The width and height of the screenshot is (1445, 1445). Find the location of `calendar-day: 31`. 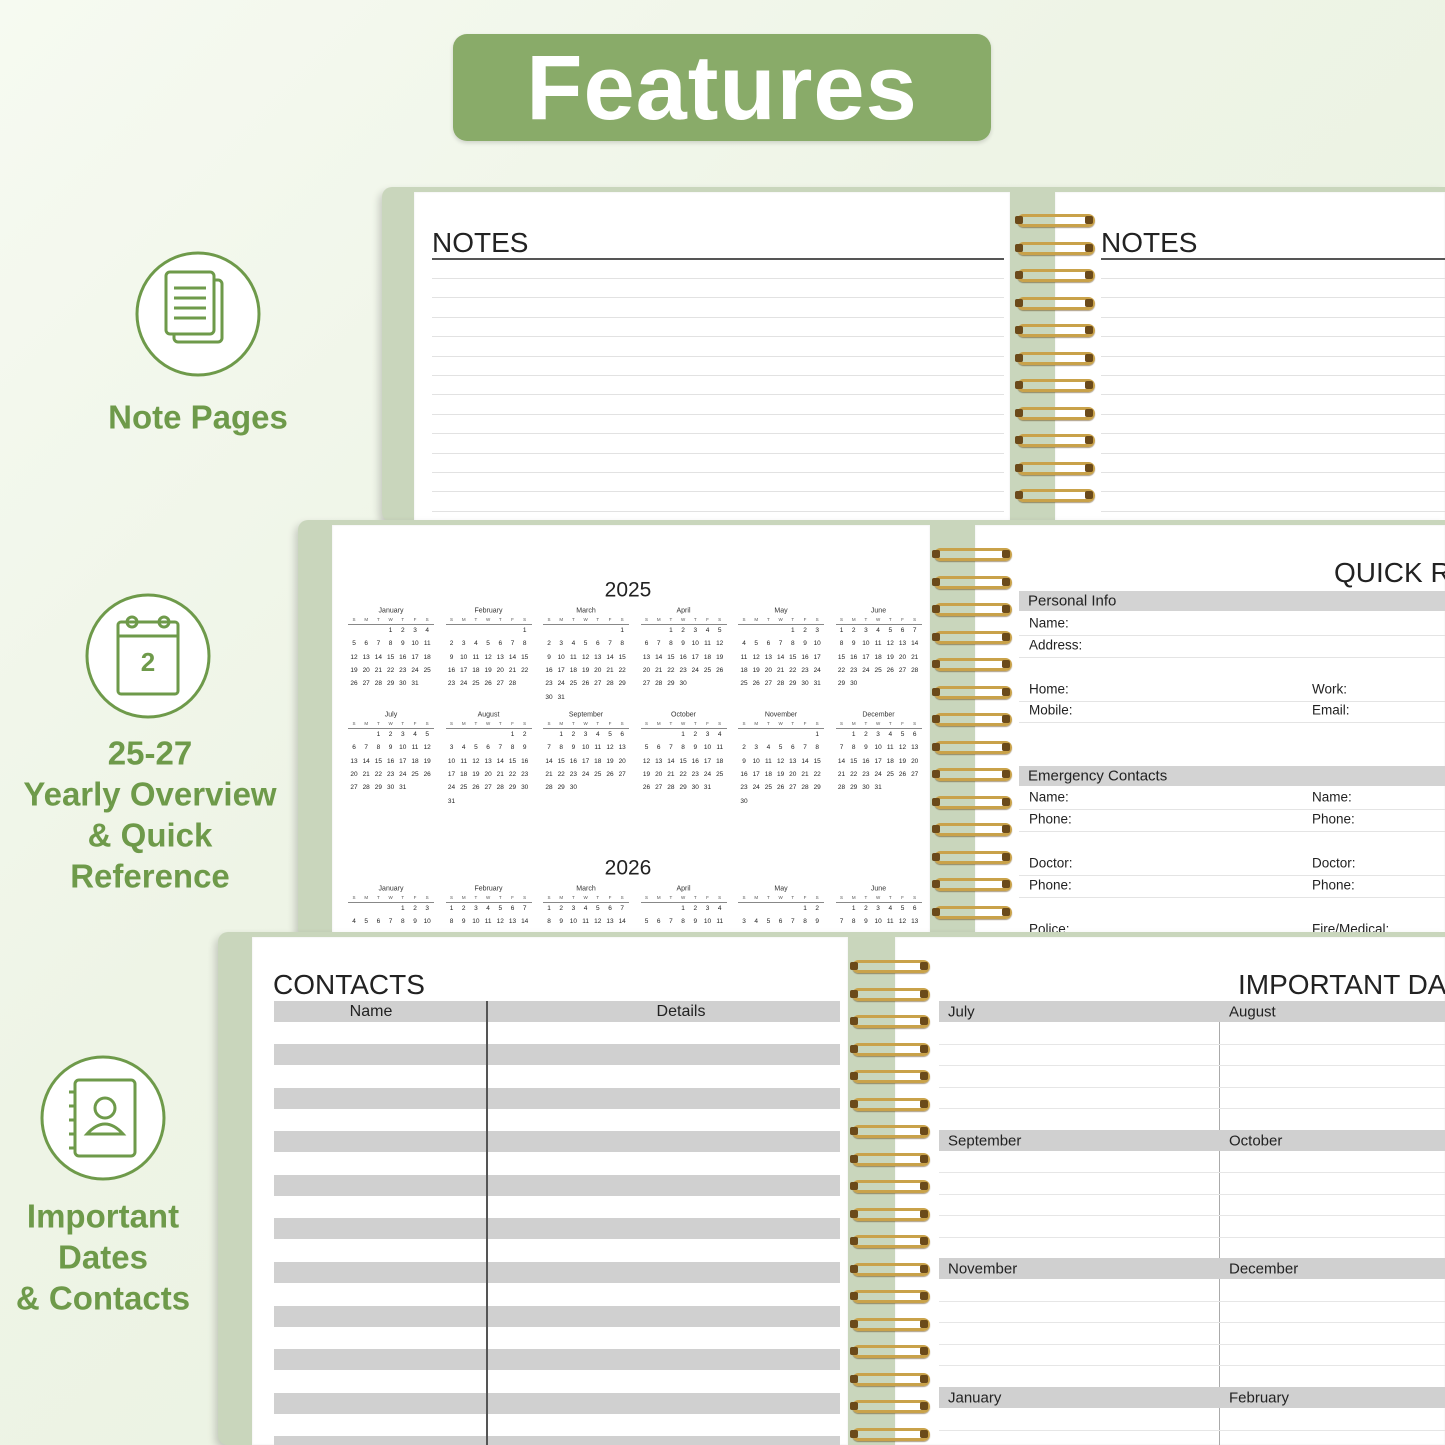

calendar-day: 31 is located at coordinates (403, 787).